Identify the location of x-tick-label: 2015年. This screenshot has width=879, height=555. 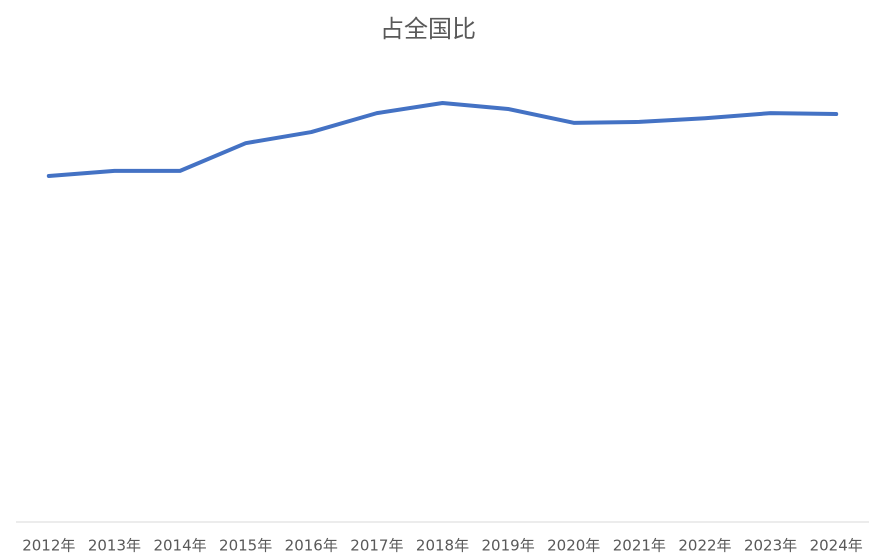
(245, 546).